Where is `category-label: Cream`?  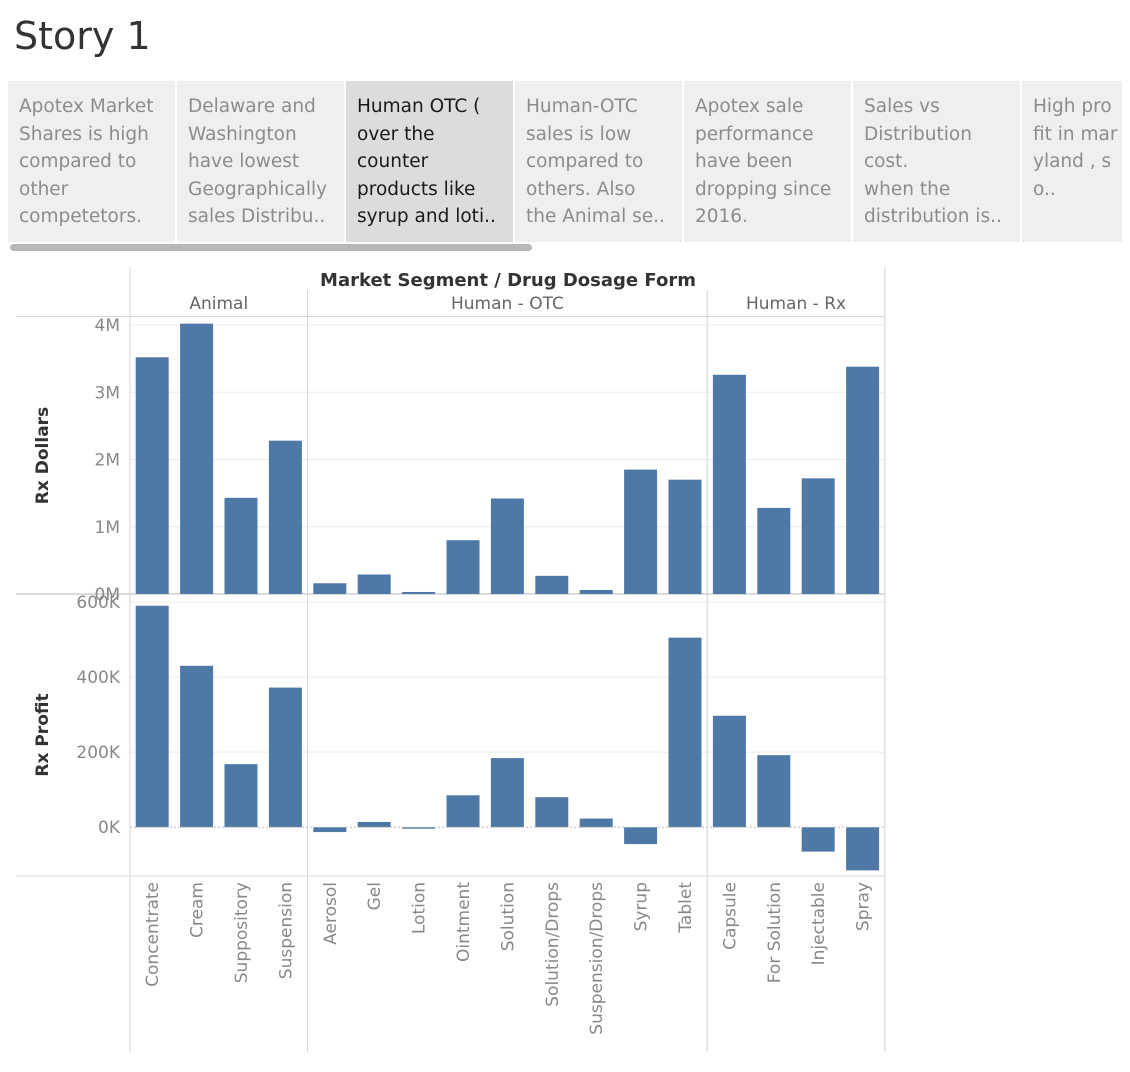
category-label: Cream is located at coordinates (198, 910).